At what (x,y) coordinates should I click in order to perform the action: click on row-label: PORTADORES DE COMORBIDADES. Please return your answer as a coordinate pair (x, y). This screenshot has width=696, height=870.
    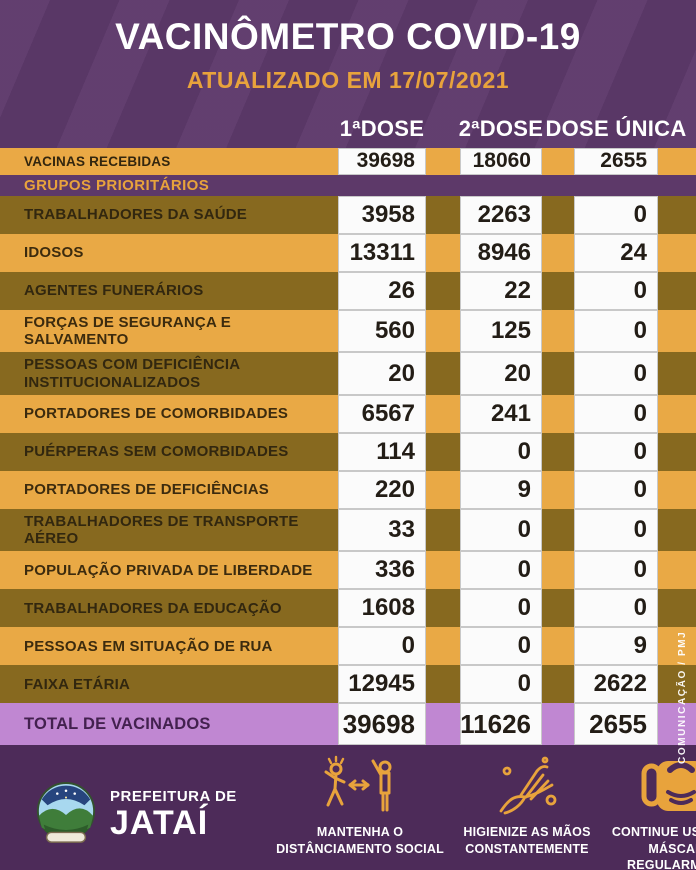
    Looking at the image, I should click on (156, 414).